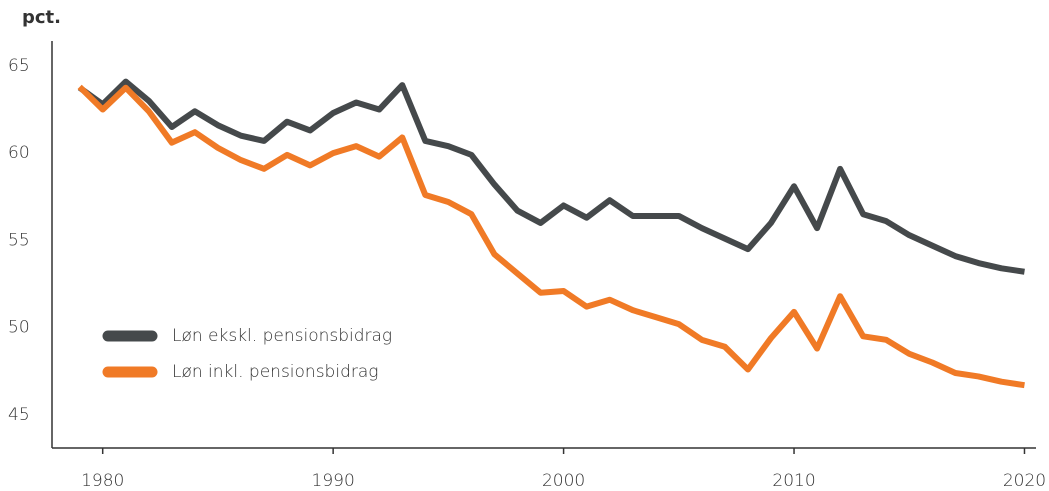 Image resolution: width=1049 pixels, height=491 pixels. What do you see at coordinates (1024, 481) in the screenshot?
I see `x-tick-label: 2020` at bounding box center [1024, 481].